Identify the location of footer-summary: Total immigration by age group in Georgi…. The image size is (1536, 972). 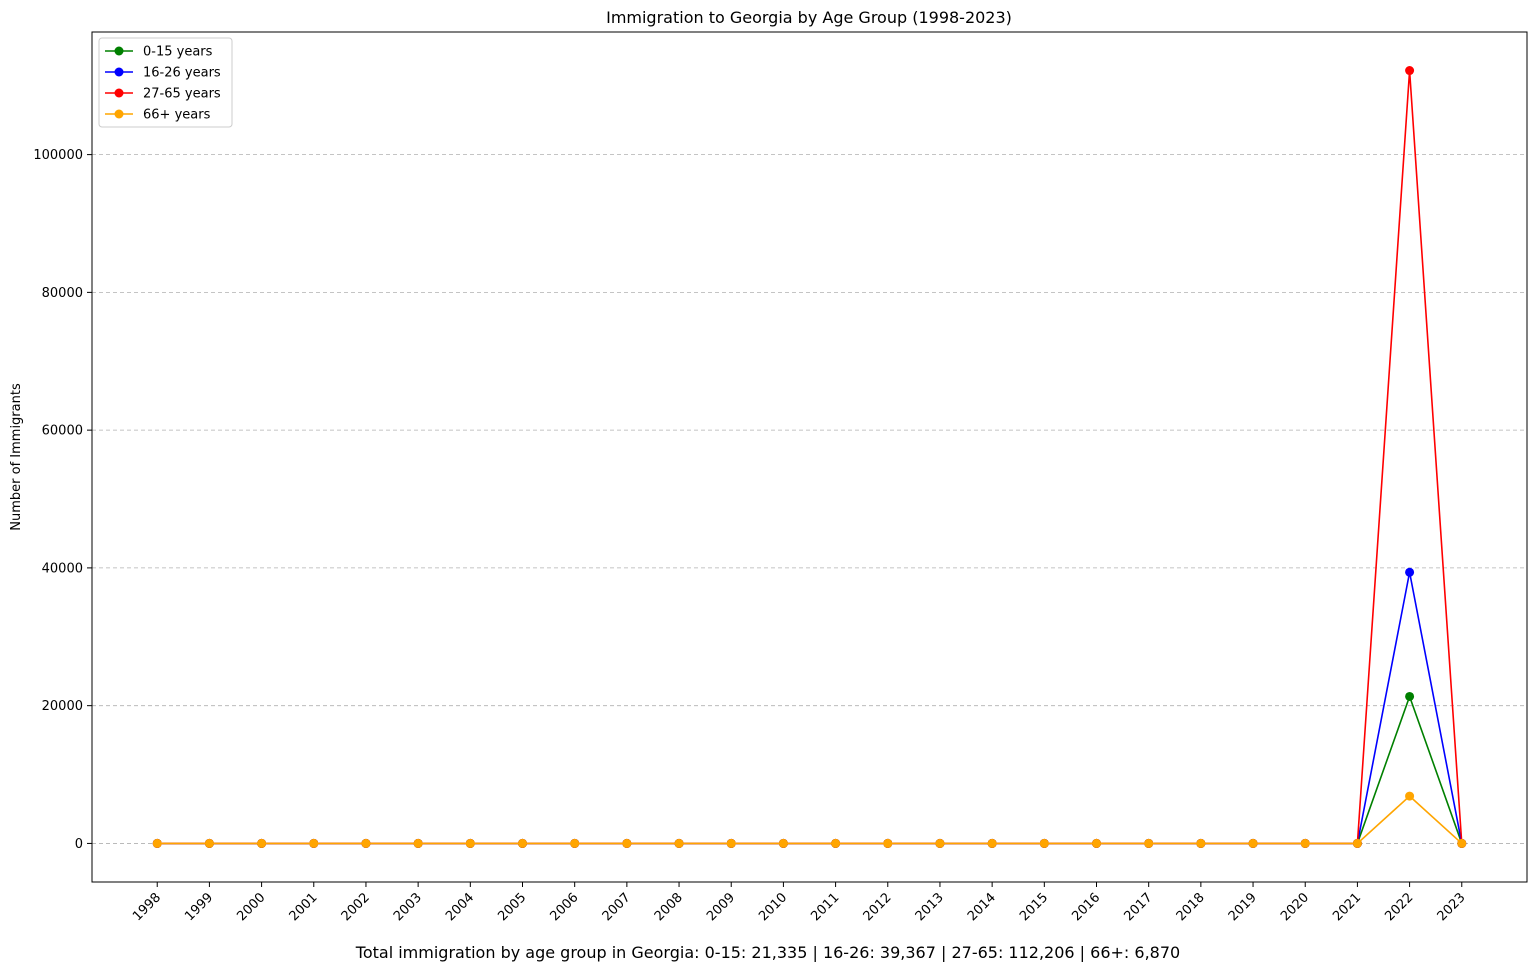
(767, 952).